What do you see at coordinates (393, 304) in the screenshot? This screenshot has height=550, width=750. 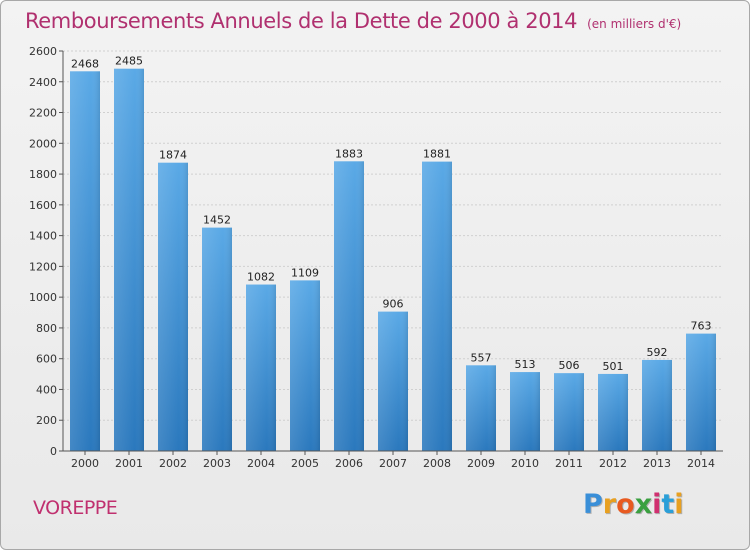 I see `bar-value-label: 906` at bounding box center [393, 304].